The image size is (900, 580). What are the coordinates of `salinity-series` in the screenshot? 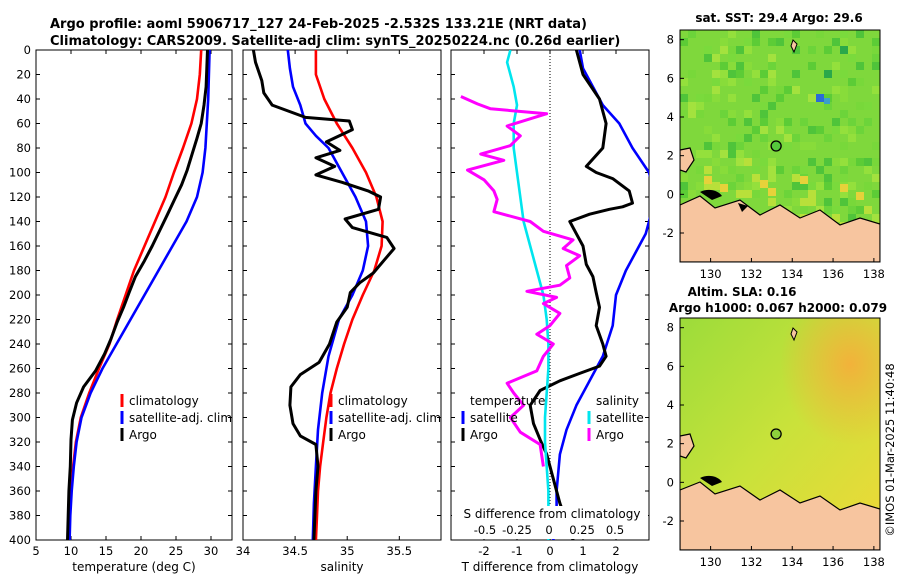 It's located at (323, 295).